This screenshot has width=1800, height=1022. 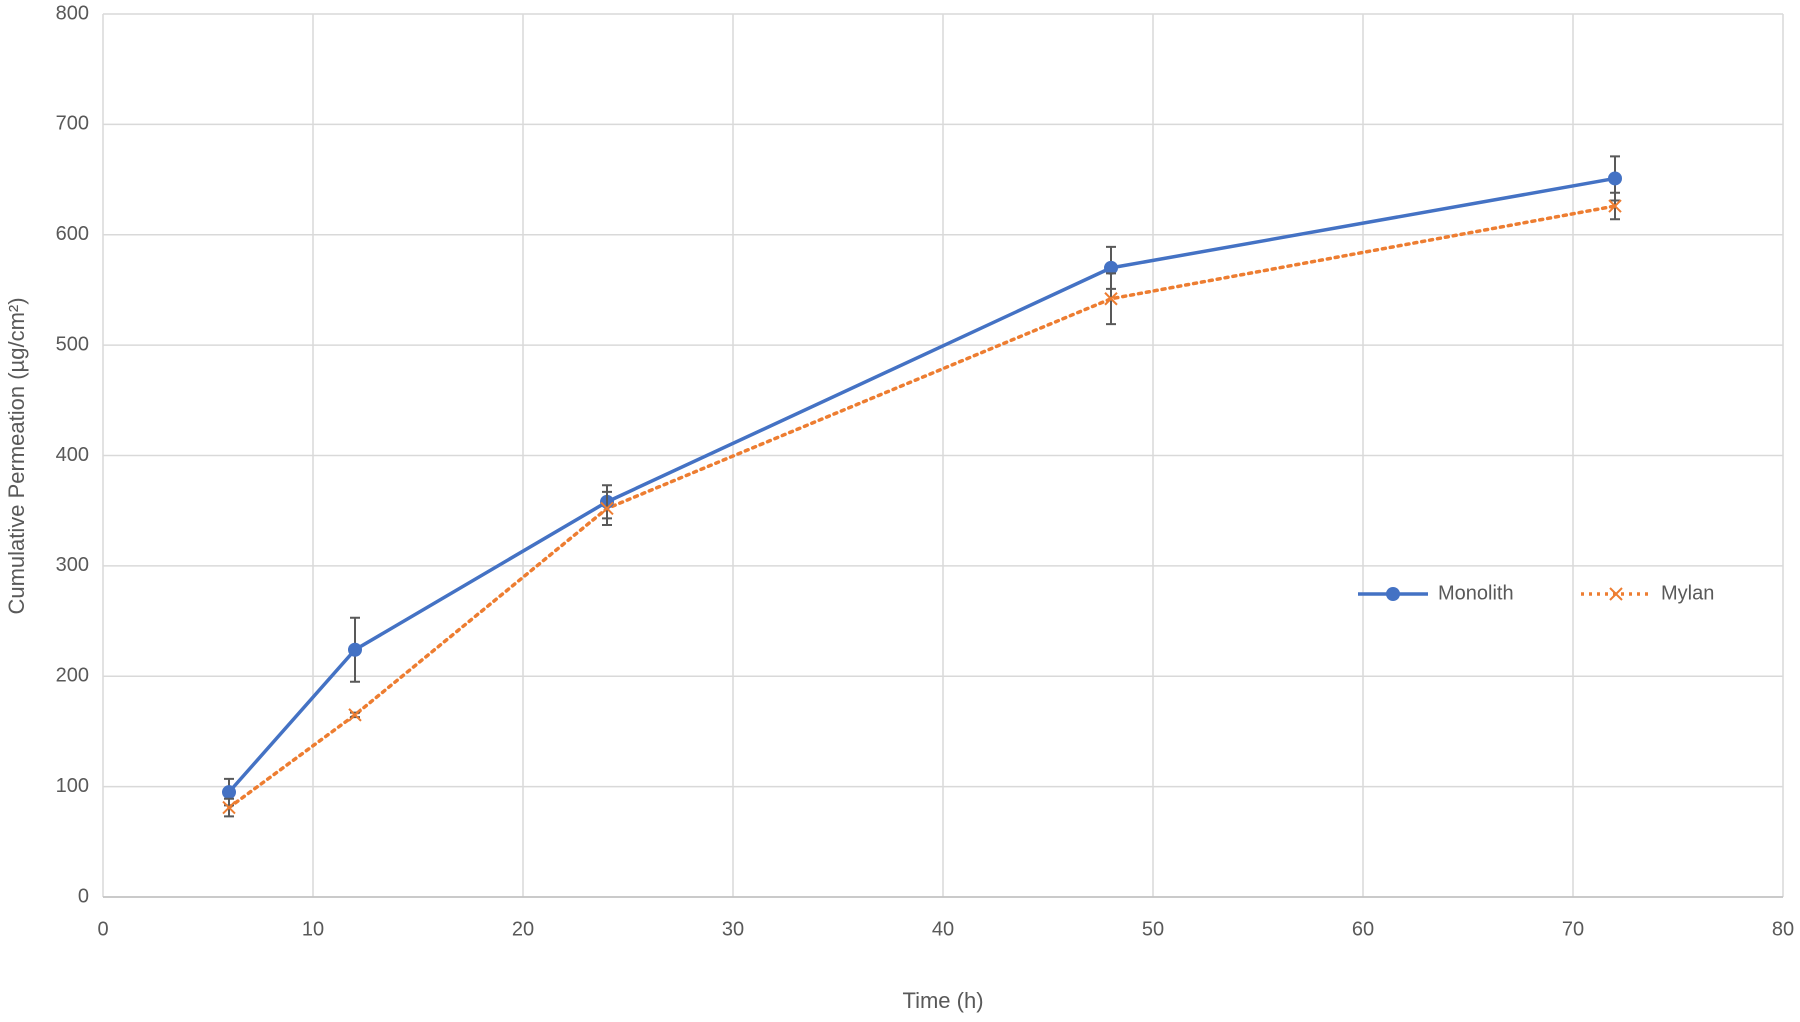 I want to click on y-tick-label: 0, so click(x=83, y=896).